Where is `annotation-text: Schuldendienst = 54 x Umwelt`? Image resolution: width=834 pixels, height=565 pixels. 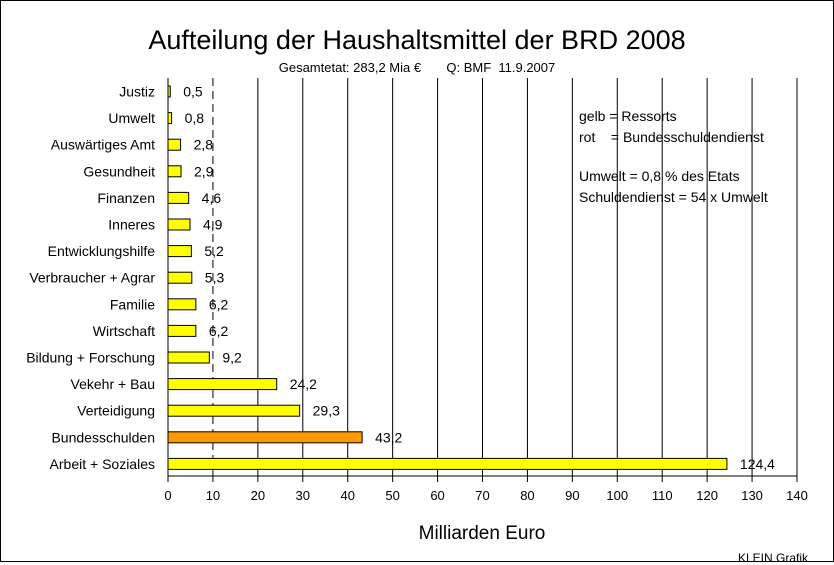
annotation-text: Schuldendienst = 54 x Umwelt is located at coordinates (673, 197).